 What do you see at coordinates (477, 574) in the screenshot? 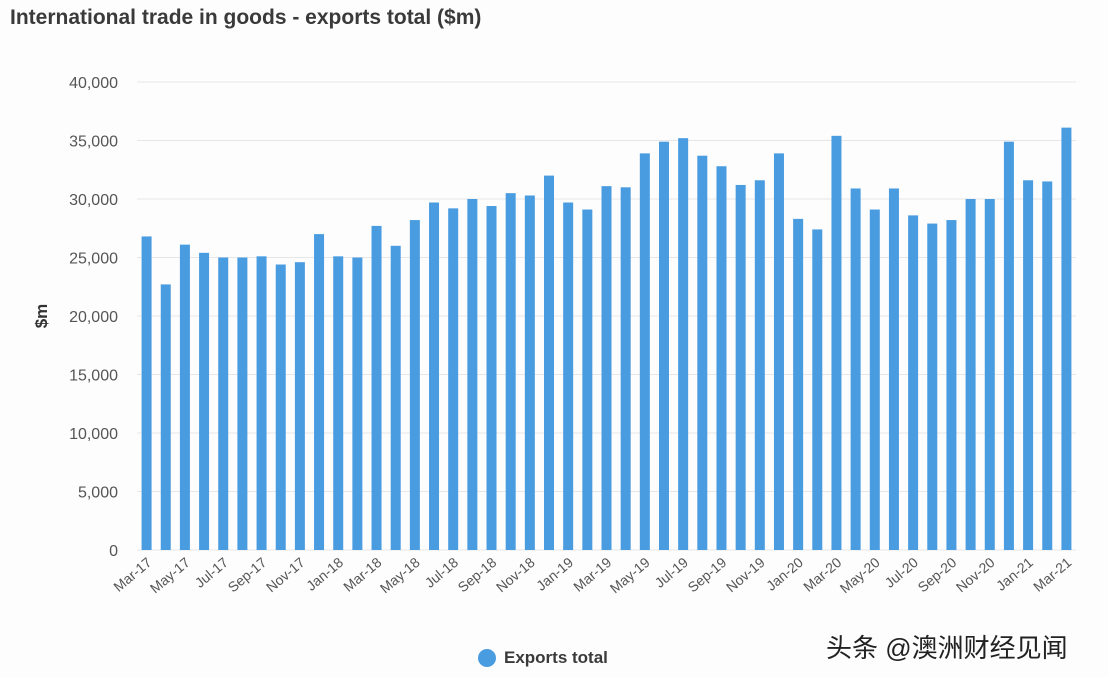
I see `x-tick-label: Sep-18` at bounding box center [477, 574].